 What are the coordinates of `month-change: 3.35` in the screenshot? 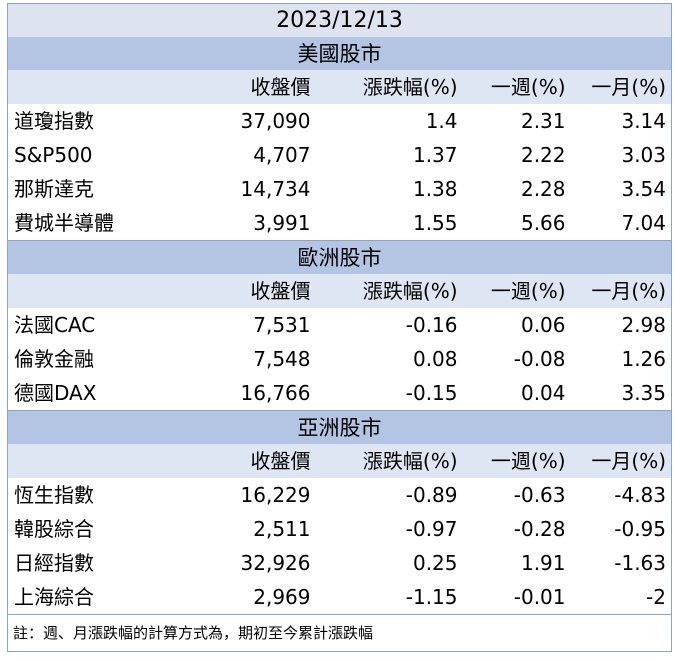 It's located at (618, 393).